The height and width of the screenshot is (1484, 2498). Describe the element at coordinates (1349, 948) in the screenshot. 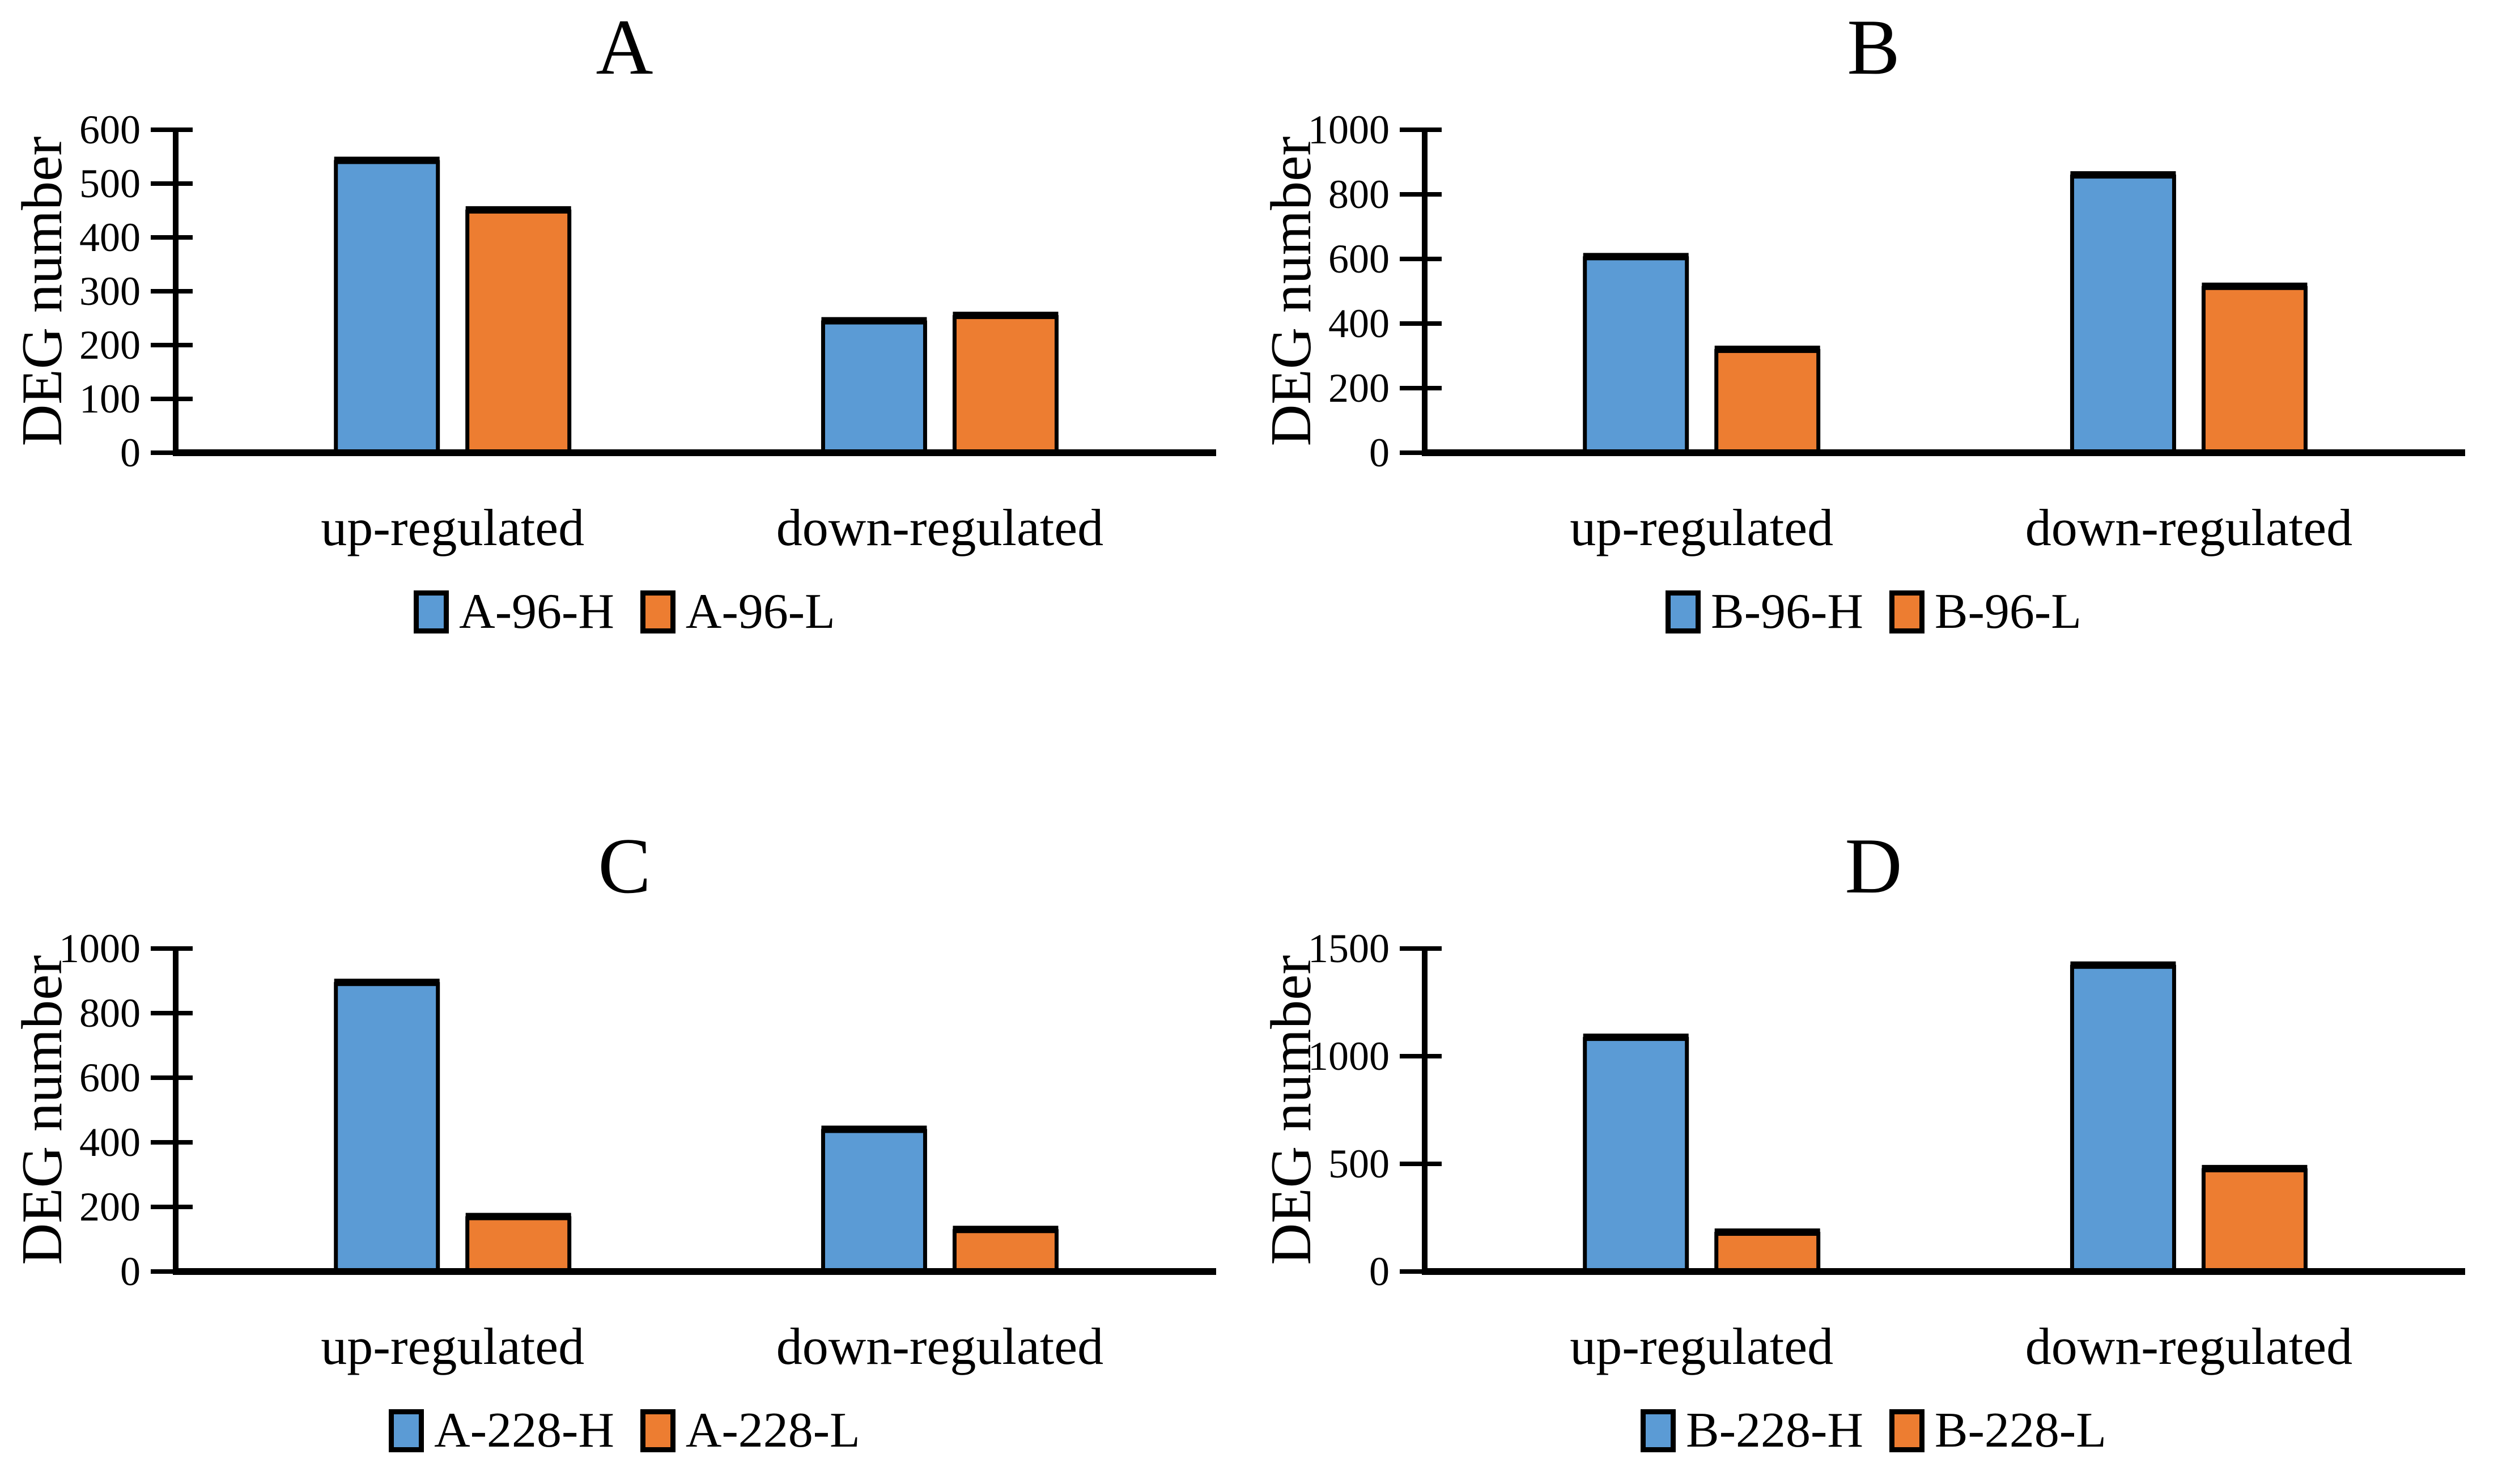

I see `y-tick-label: 1500` at that location.